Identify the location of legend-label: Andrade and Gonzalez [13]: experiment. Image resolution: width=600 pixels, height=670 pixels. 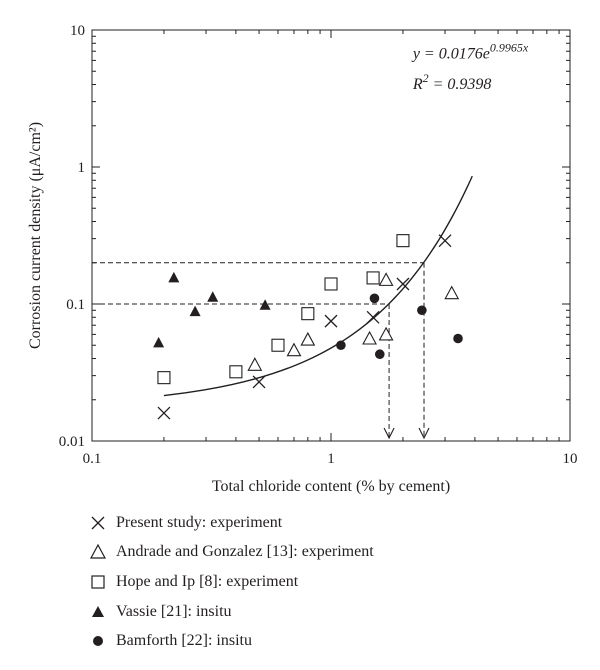
(245, 552).